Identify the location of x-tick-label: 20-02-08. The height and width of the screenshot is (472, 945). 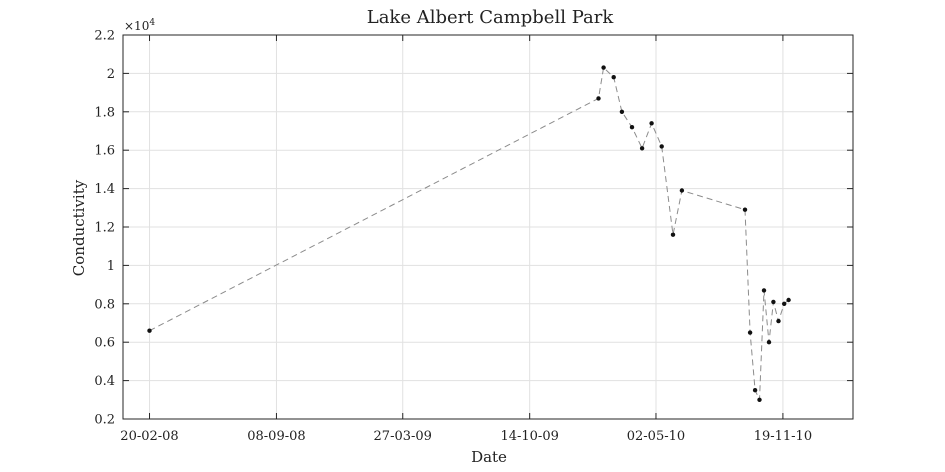
(149, 436).